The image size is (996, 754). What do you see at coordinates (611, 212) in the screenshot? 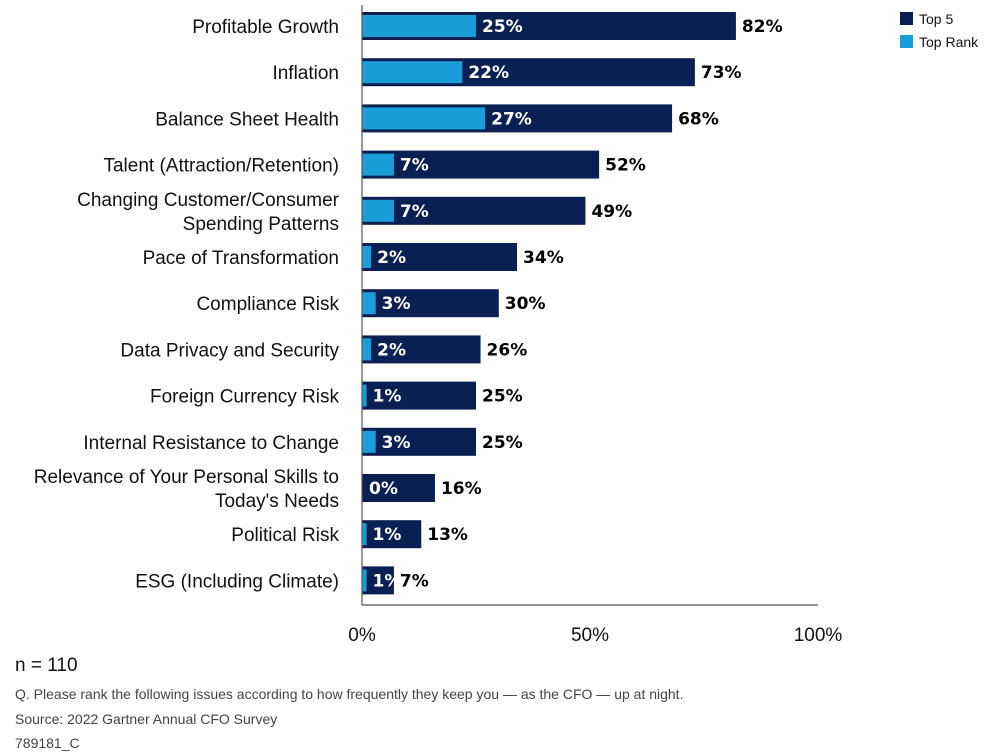
I see `top5-value-label: 49%` at bounding box center [611, 212].